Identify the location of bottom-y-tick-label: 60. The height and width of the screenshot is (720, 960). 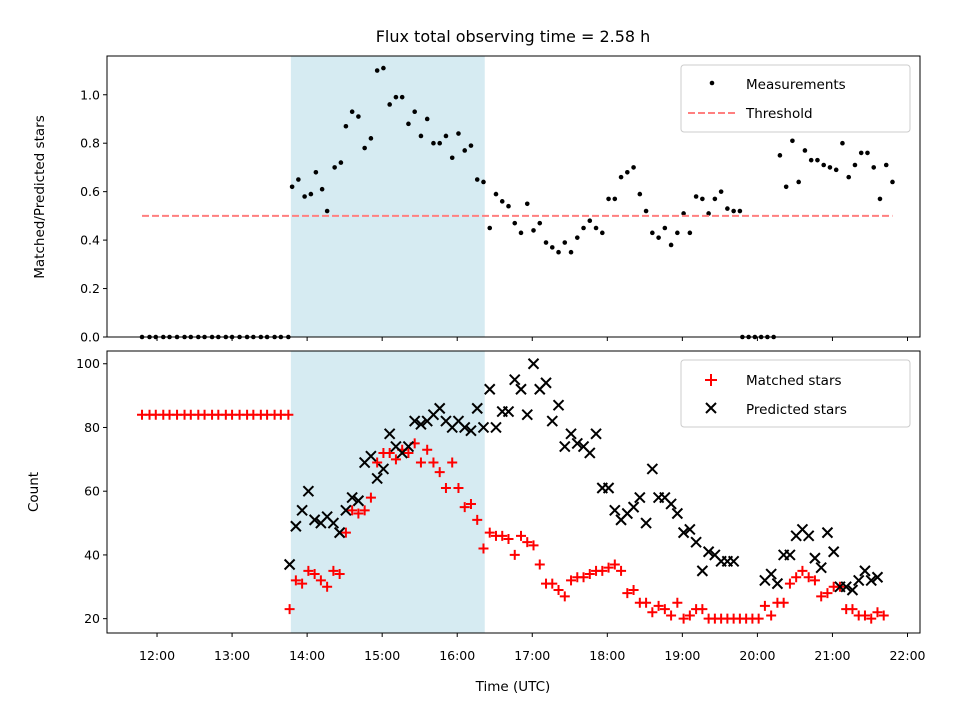
(92, 491).